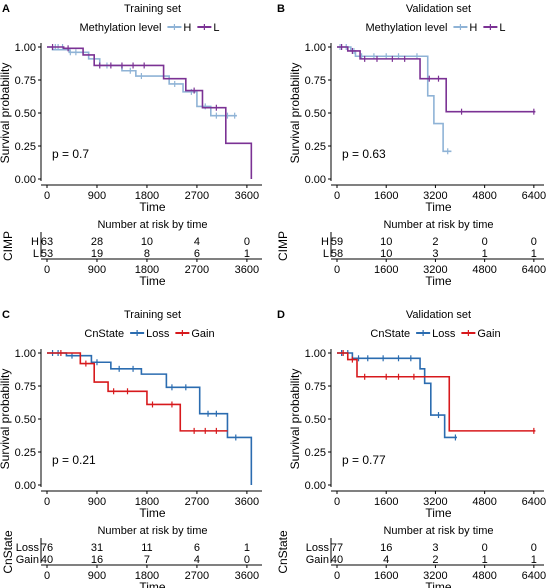  What do you see at coordinates (283, 552) in the screenshot?
I see `risk-y-axis-label: CnState` at bounding box center [283, 552].